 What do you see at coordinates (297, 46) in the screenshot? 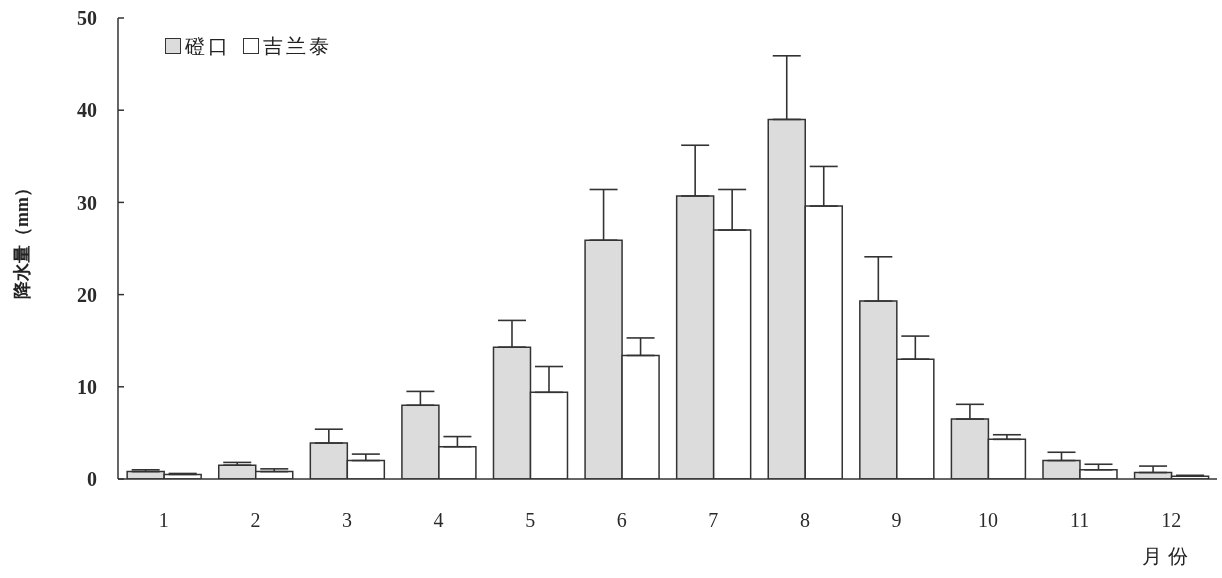
I see `legend-label: 吉兰泰` at bounding box center [297, 46].